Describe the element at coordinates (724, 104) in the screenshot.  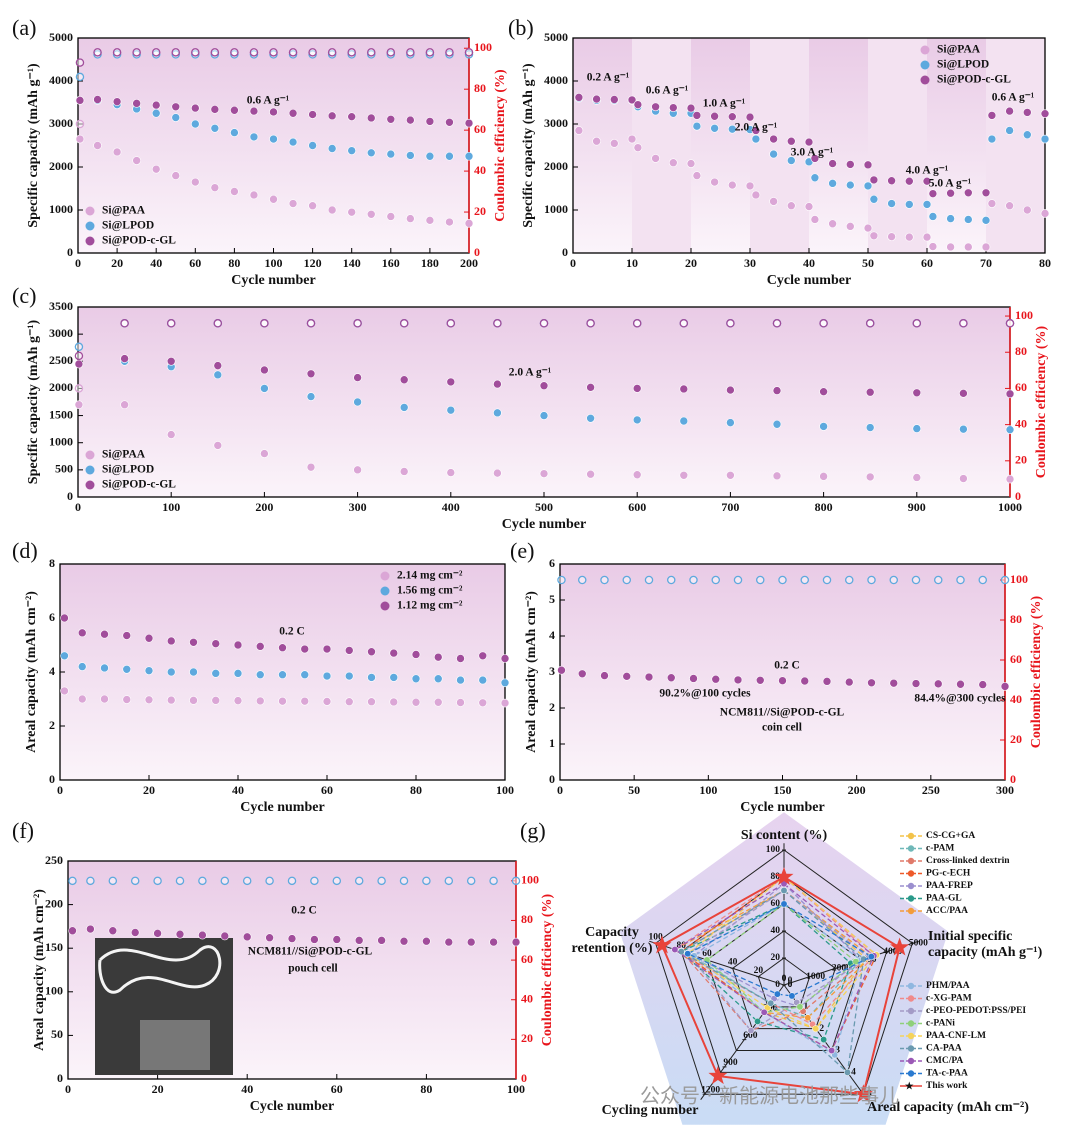
I see `annotation: 1.0 A g⁻¹` at that location.